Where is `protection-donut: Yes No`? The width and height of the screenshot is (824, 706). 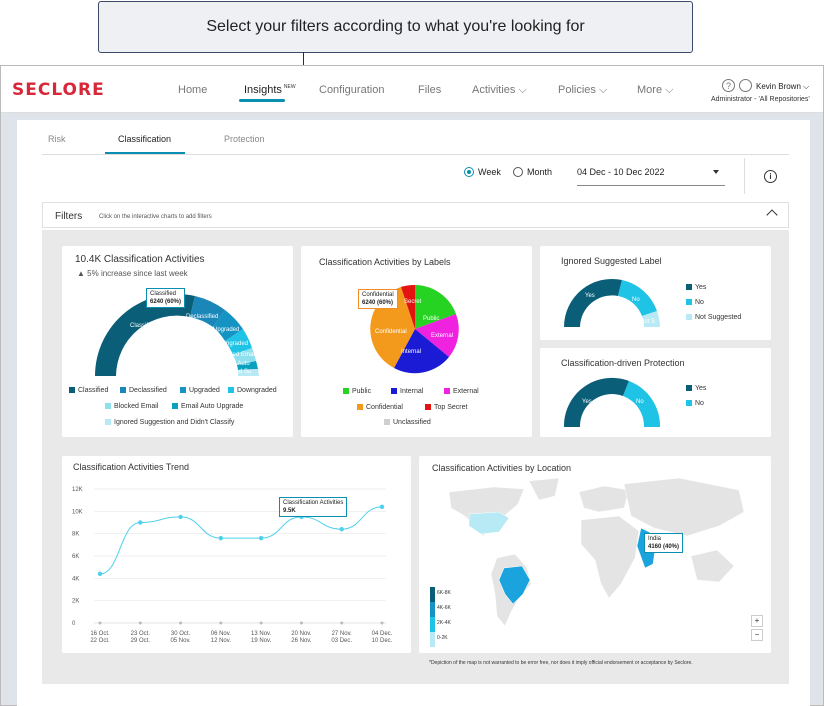
protection-donut: Yes No is located at coordinates (655, 392).